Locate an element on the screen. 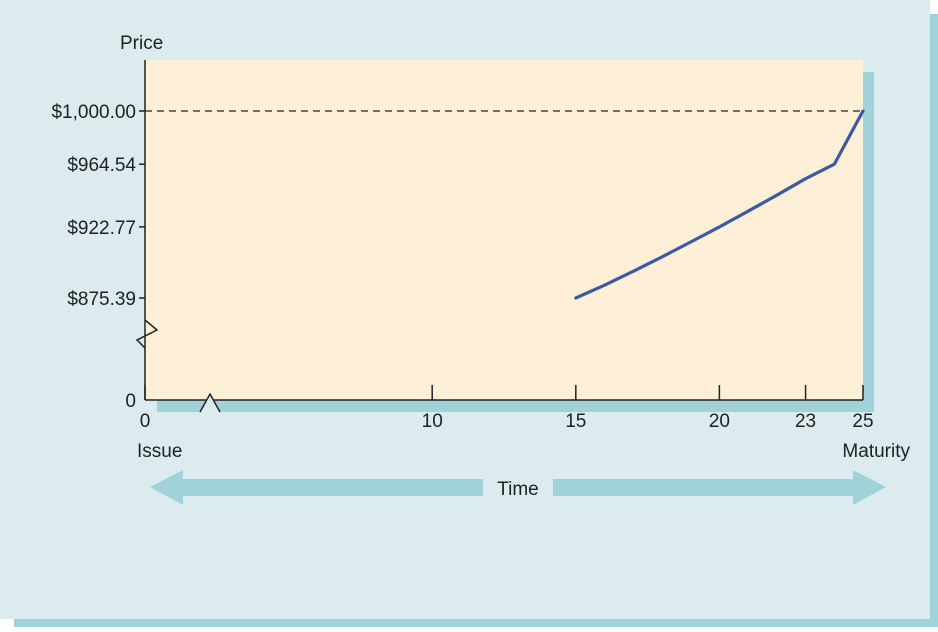  series-group is located at coordinates (719, 204).